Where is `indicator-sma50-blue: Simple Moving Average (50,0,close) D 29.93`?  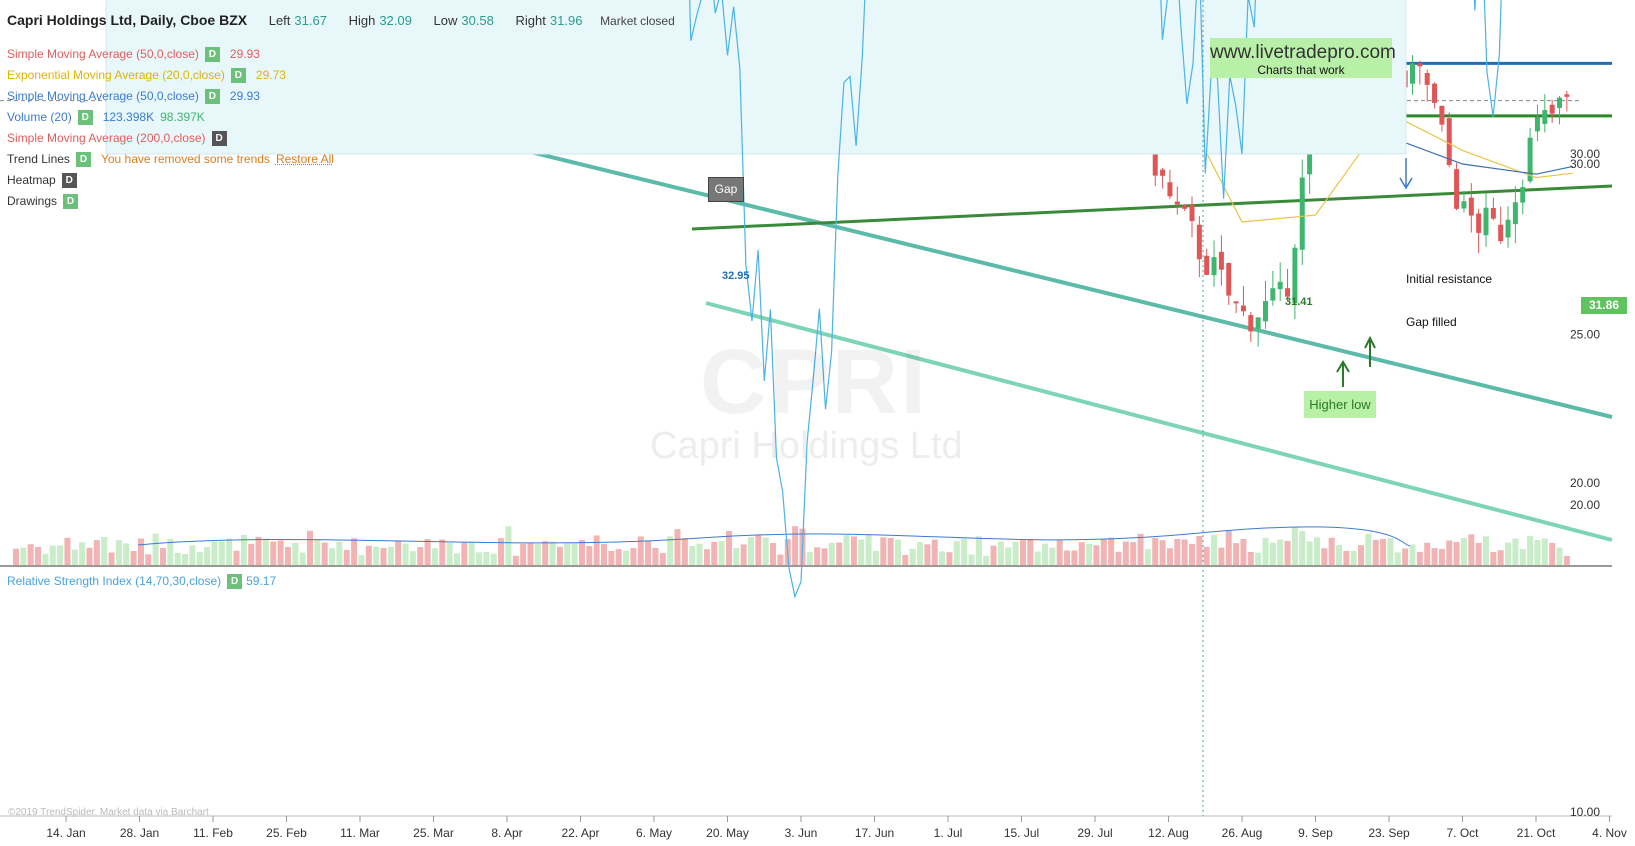 indicator-sma50-blue: Simple Moving Average (50,0,close) D 29.93 is located at coordinates (170, 96).